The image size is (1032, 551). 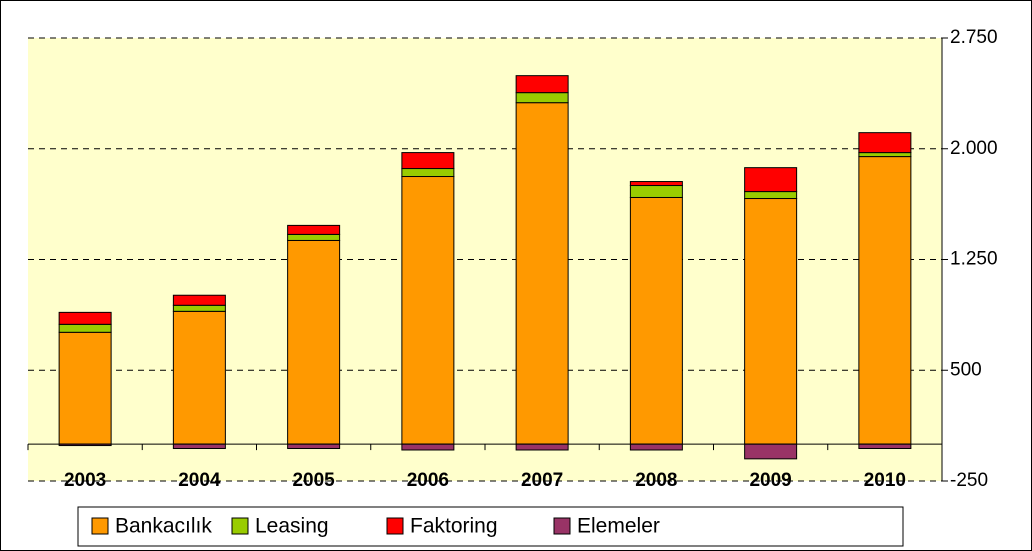 What do you see at coordinates (313, 480) in the screenshot?
I see `x-tick-label: 2005` at bounding box center [313, 480].